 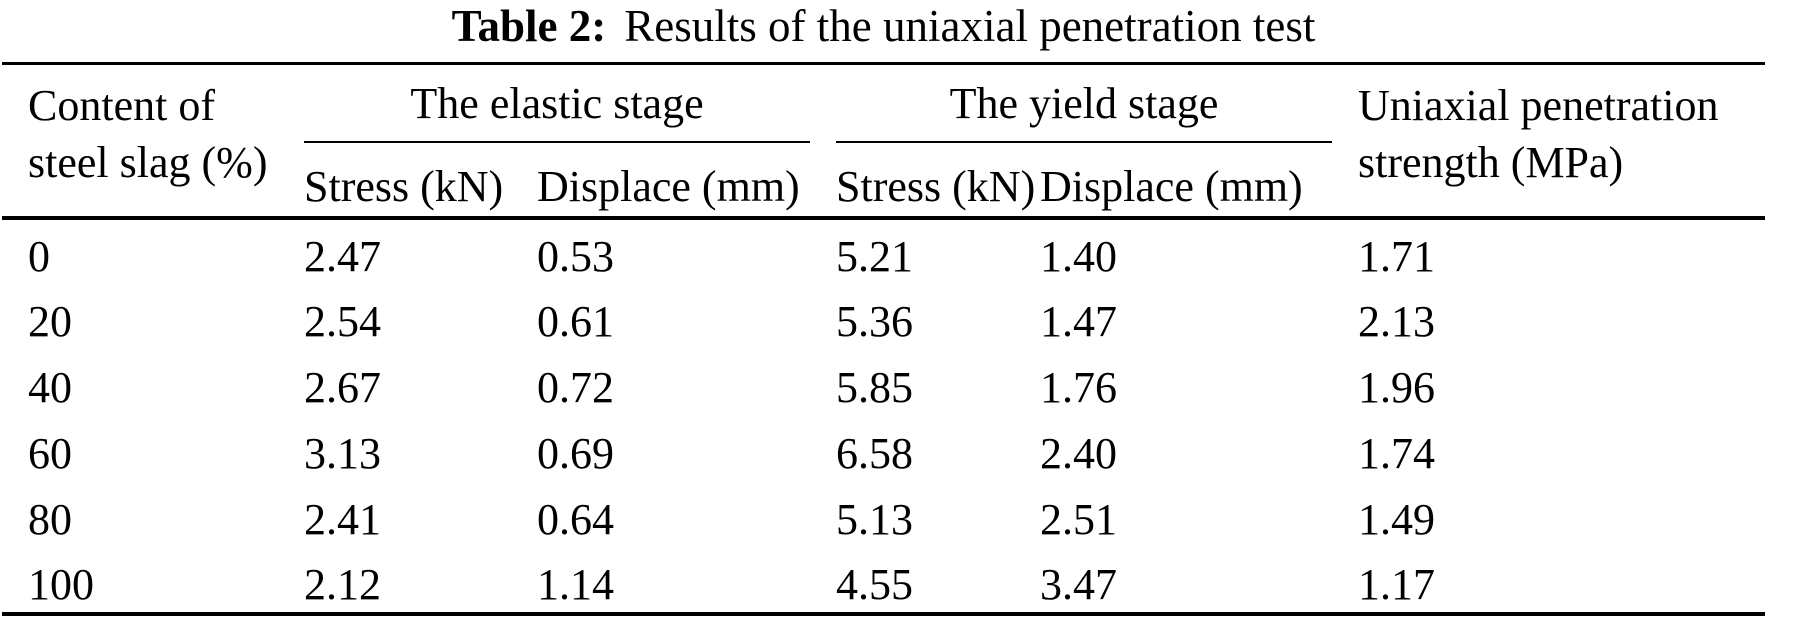 I want to click on data-cell: 0.53, so click(x=575, y=256).